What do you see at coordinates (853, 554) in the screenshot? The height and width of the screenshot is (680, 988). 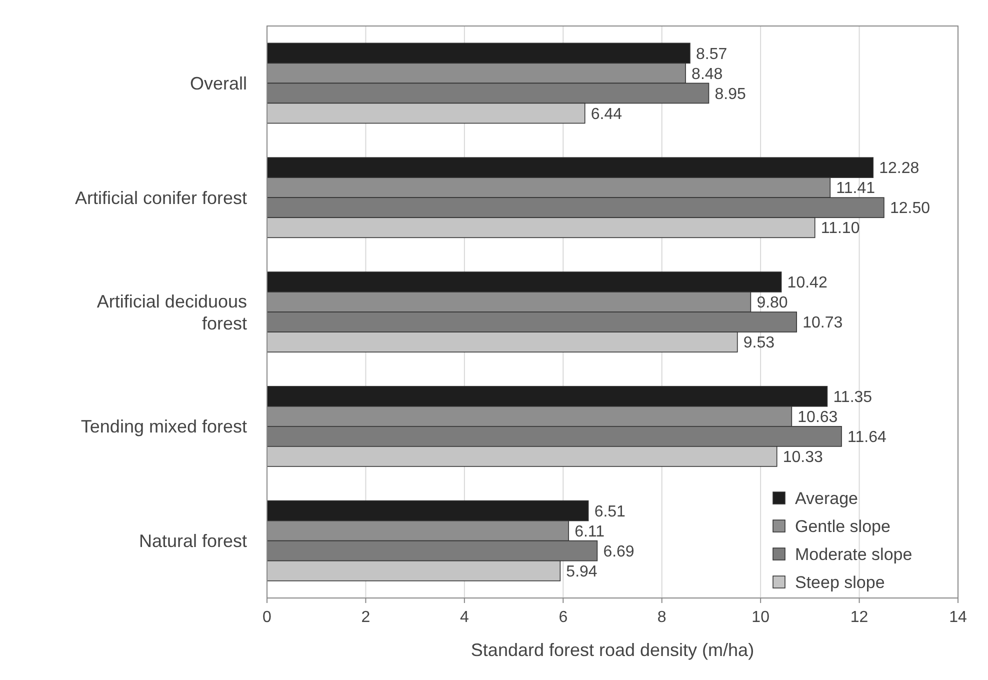 I see `legend-label: Moderate slope` at bounding box center [853, 554].